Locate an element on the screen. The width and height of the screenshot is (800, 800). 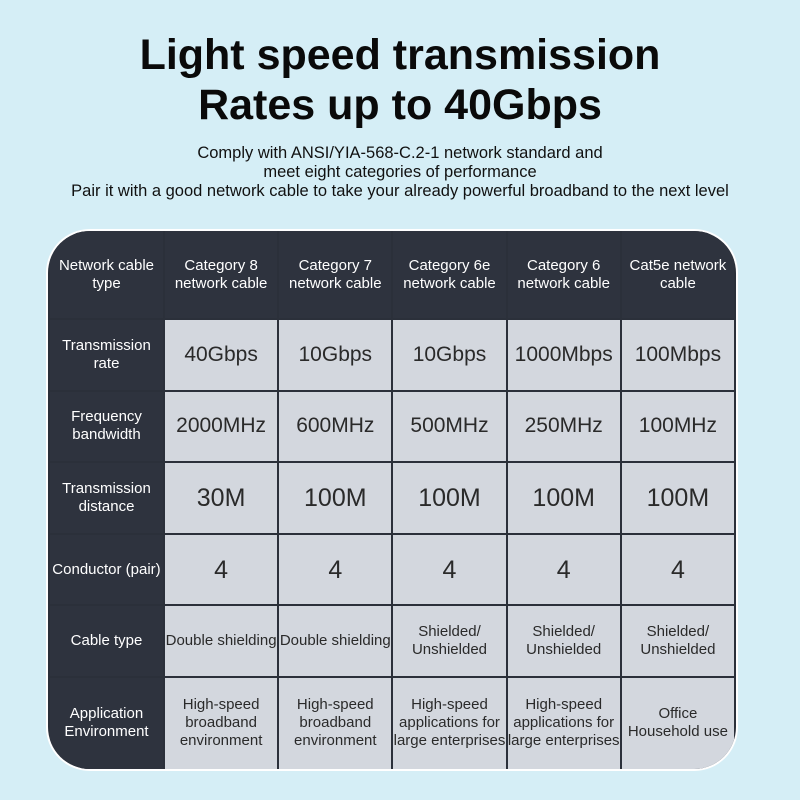
headline-line-2: Rates up to 40Gbps is located at coordinates (400, 105).